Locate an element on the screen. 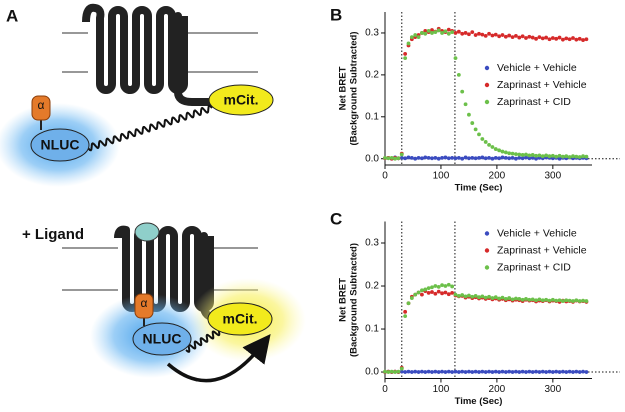 This screenshot has width=625, height=412. x-axis-label: Time (Sec) is located at coordinates (479, 188).